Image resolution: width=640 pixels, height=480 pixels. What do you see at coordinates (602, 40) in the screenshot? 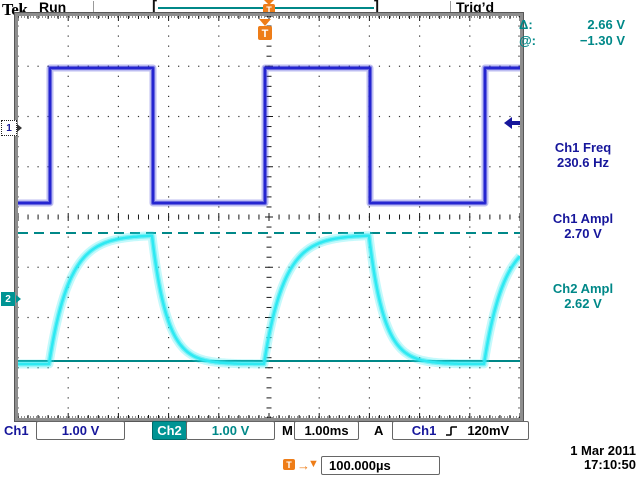
I see `cursor-at-value: −1.30 V` at bounding box center [602, 40].